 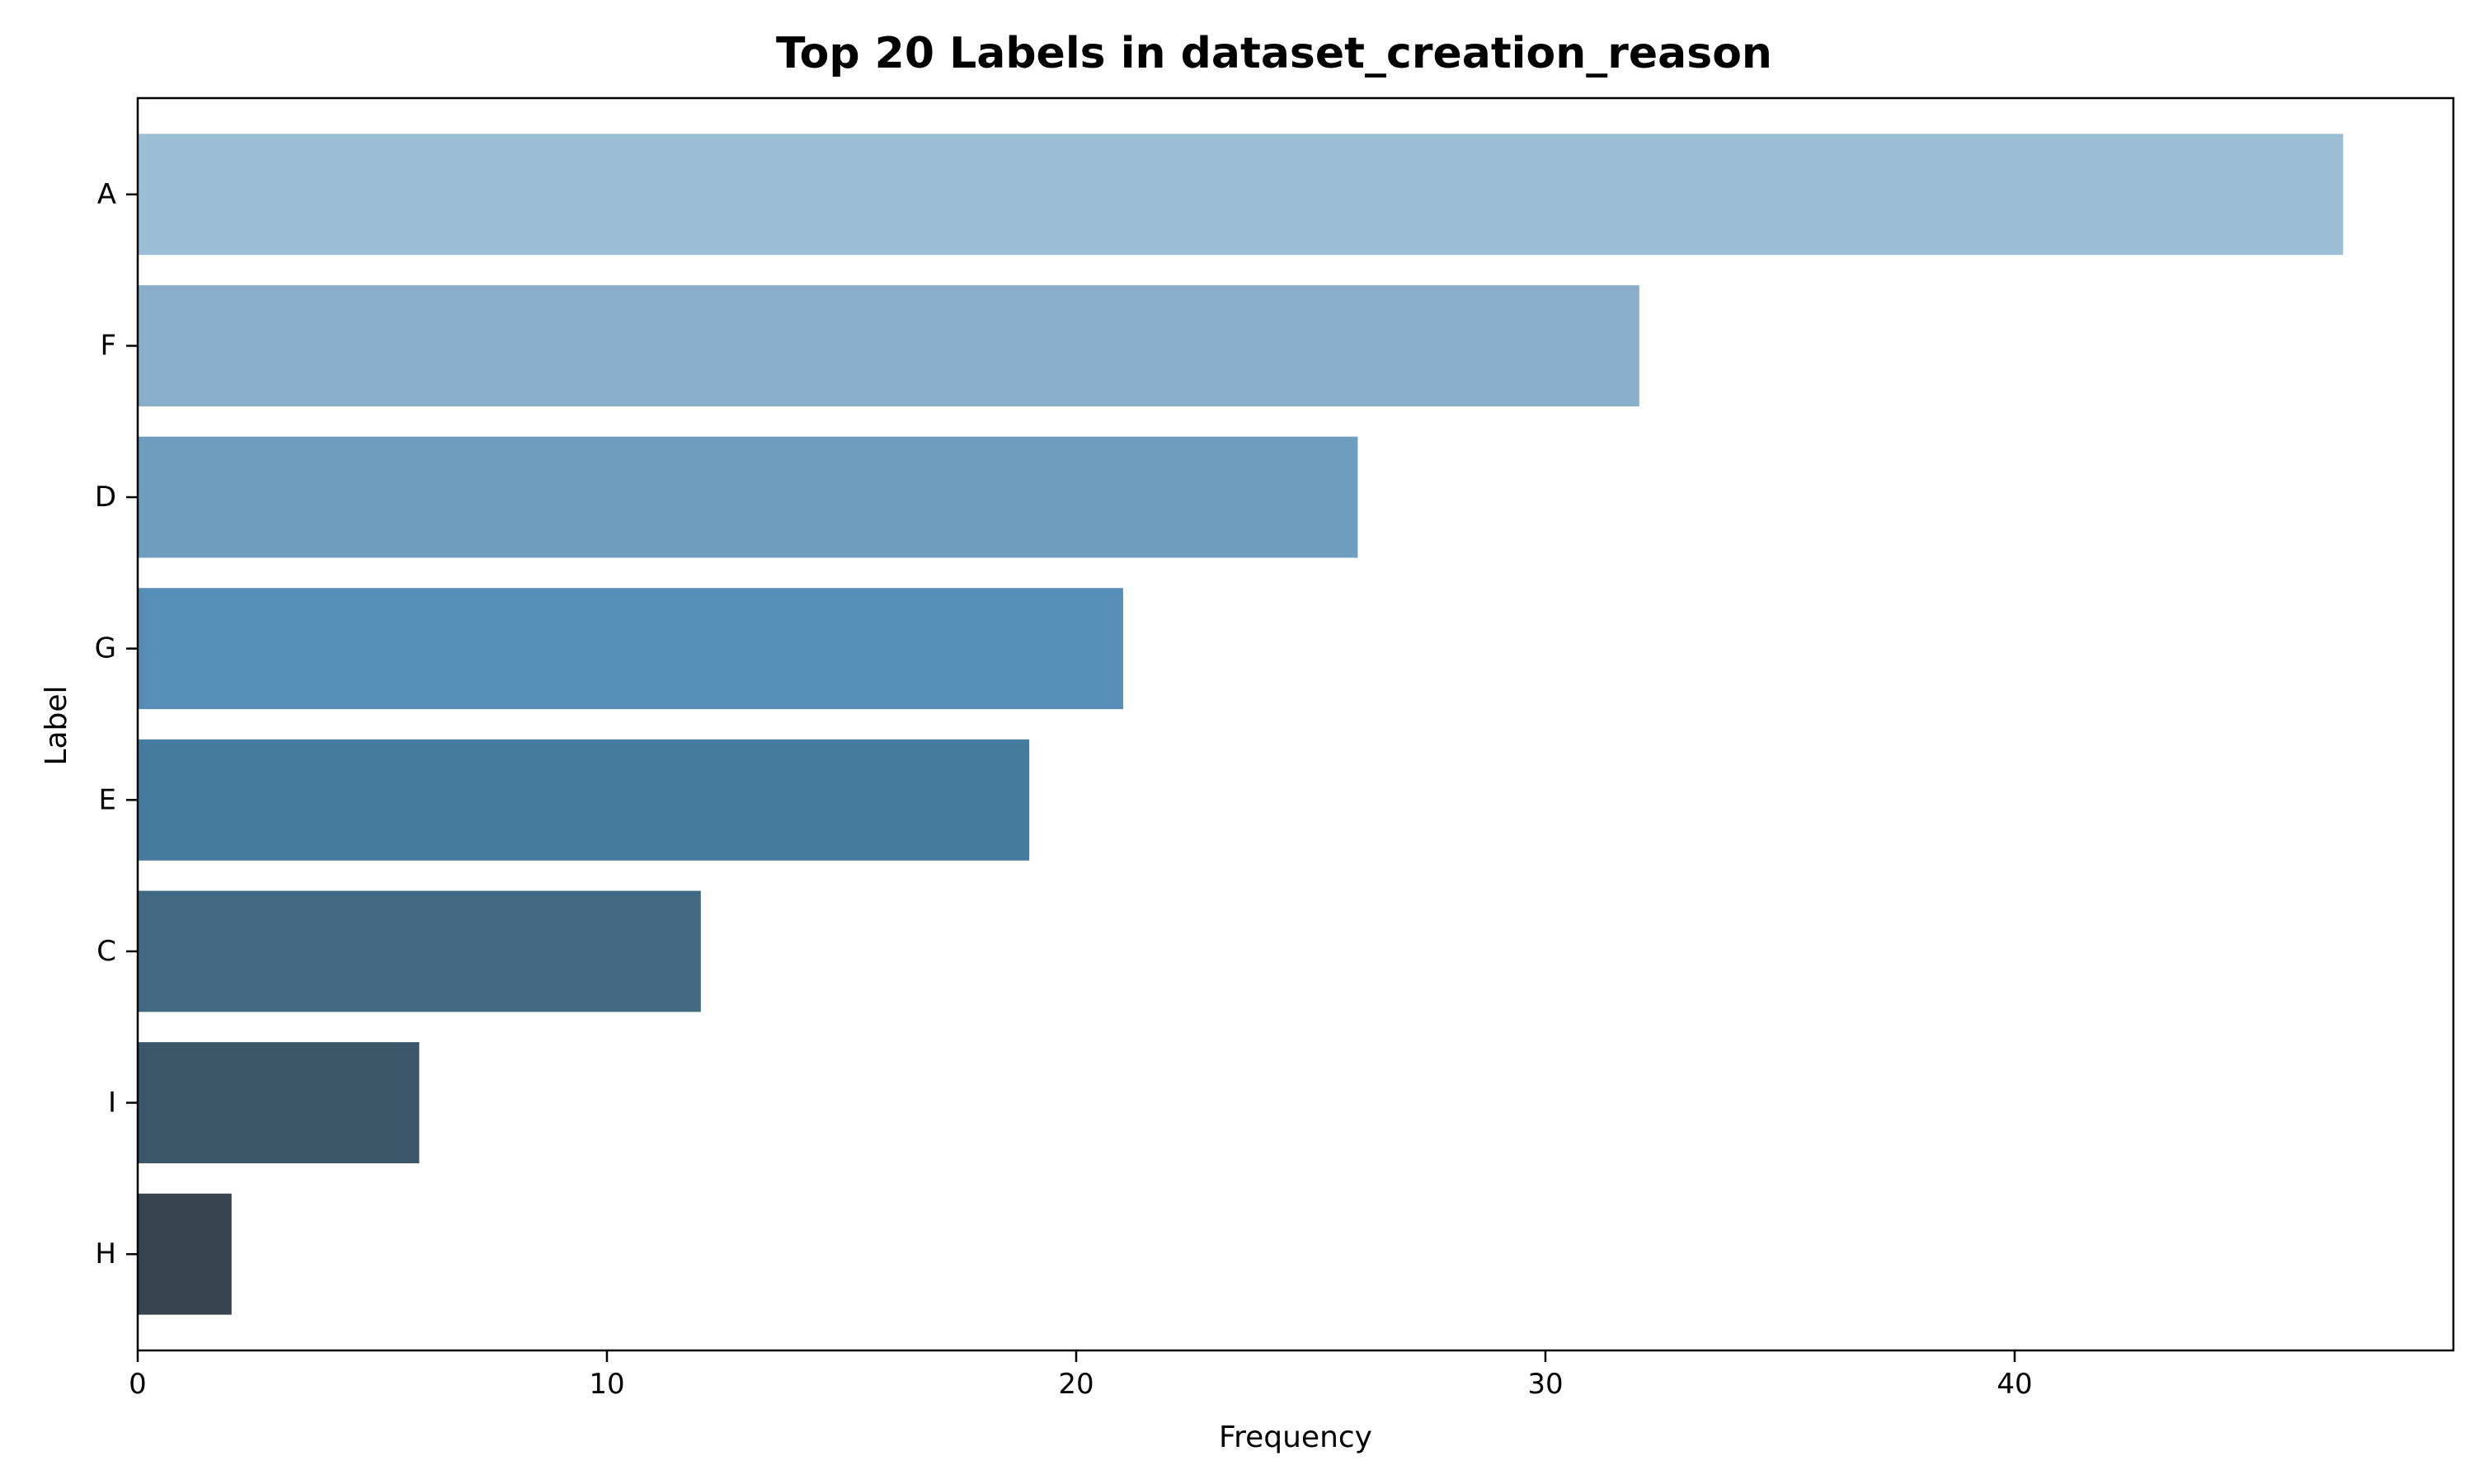 I want to click on y-tick-label: A, so click(x=106, y=194).